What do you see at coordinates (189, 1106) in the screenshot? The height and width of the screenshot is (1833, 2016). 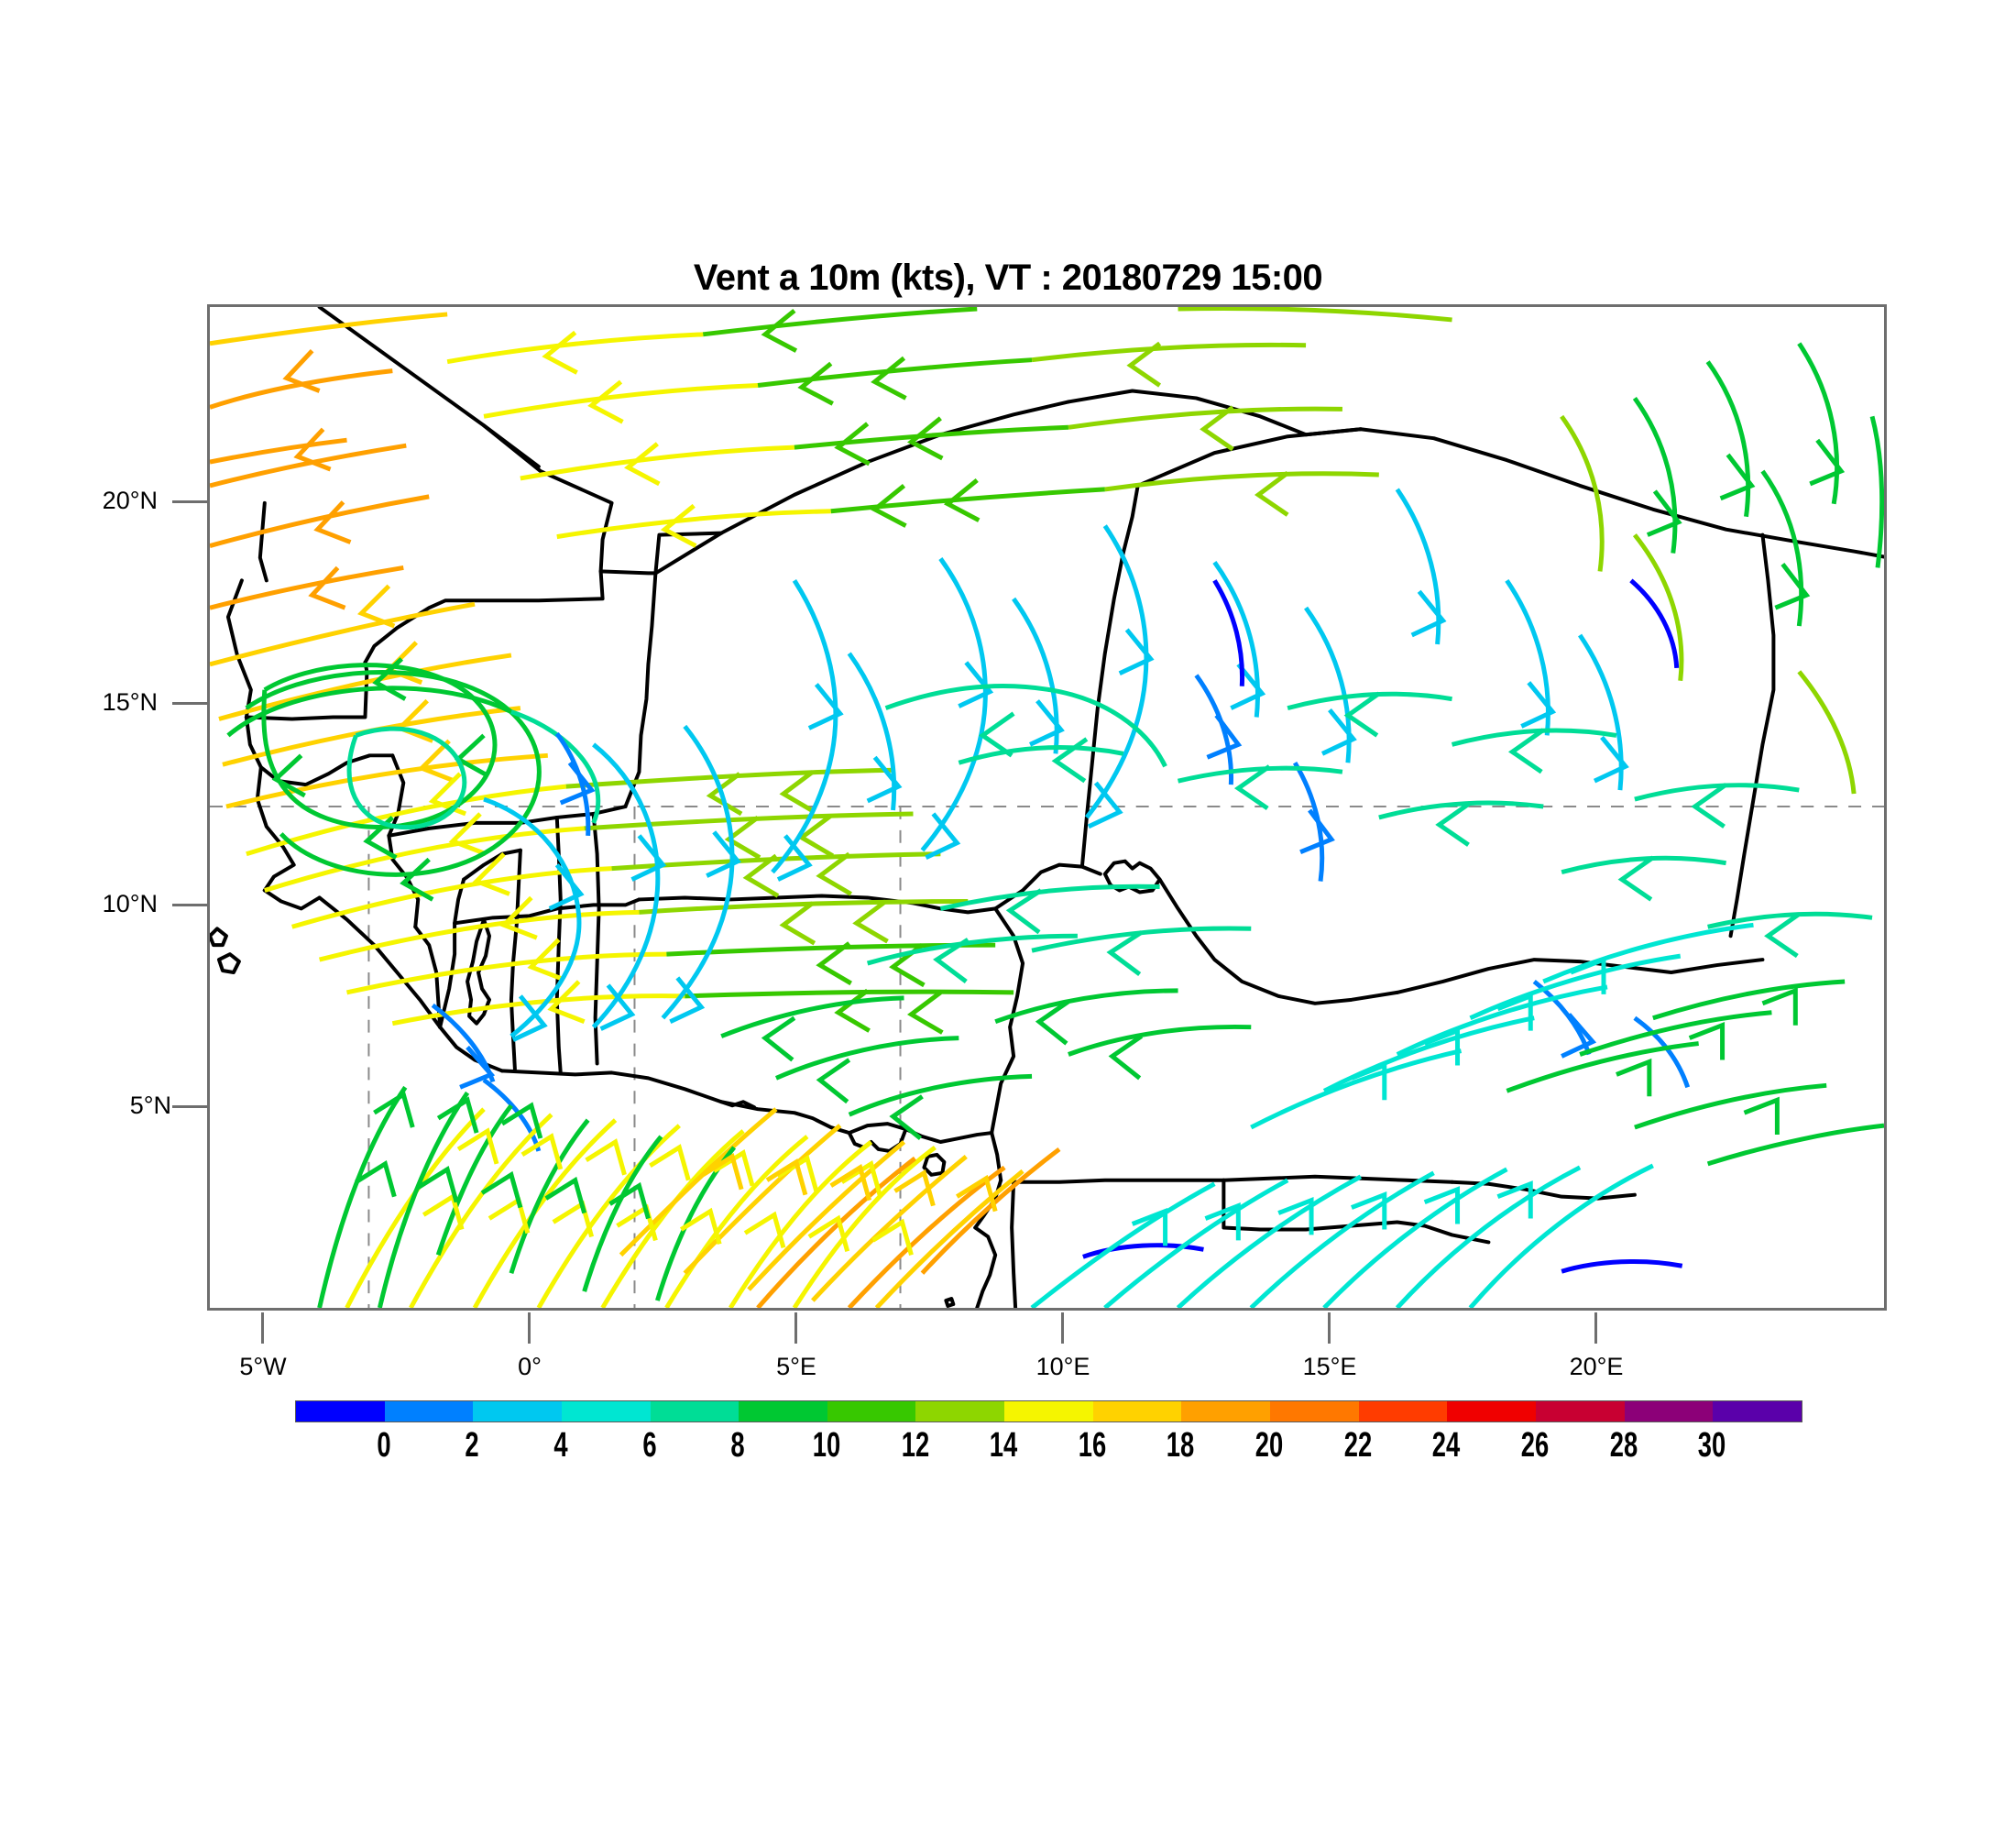 I see `ytick-mark-5N` at bounding box center [189, 1106].